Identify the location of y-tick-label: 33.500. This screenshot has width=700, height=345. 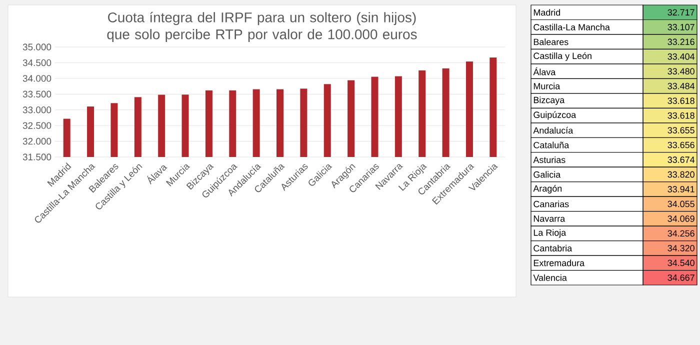
(37, 94).